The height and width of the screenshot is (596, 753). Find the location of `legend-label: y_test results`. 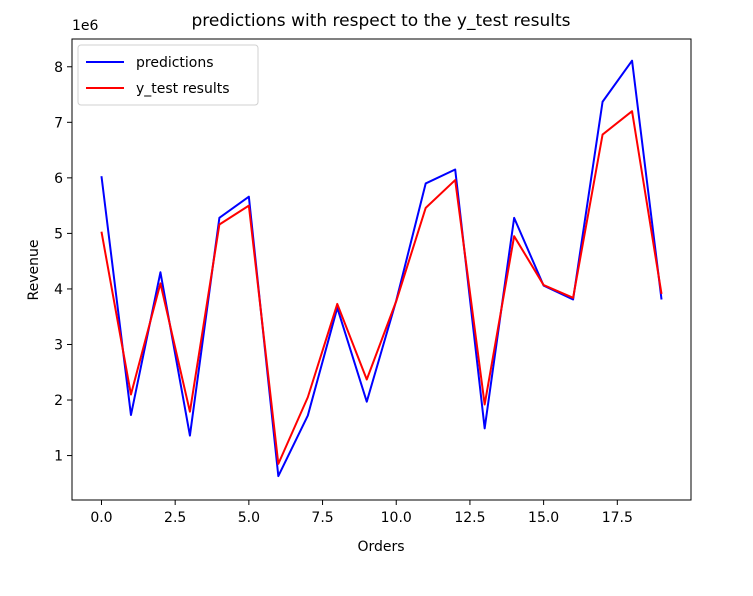

legend-label: y_test results is located at coordinates (183, 89).